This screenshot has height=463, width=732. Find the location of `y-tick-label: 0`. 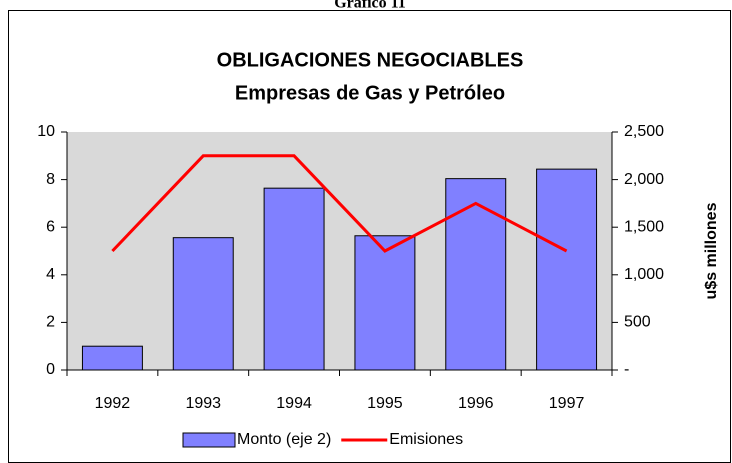

y-tick-label: 0 is located at coordinates (50, 369).